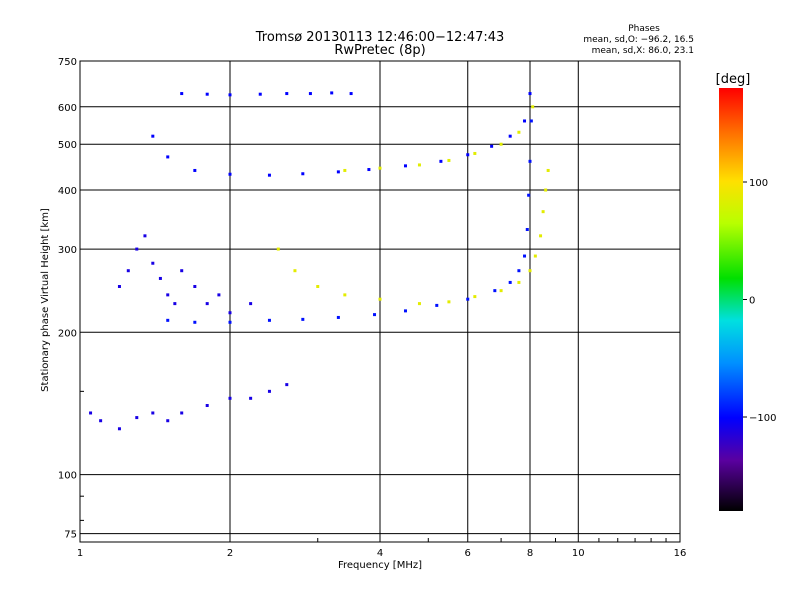 The height and width of the screenshot is (600, 800). What do you see at coordinates (578, 553) in the screenshot?
I see `x-tick-label: 10` at bounding box center [578, 553].